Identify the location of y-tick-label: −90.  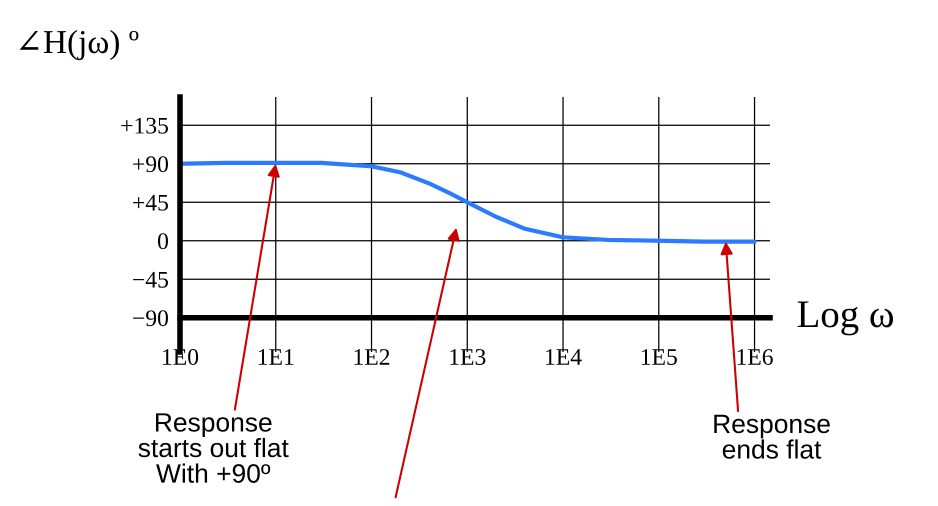
(150, 318).